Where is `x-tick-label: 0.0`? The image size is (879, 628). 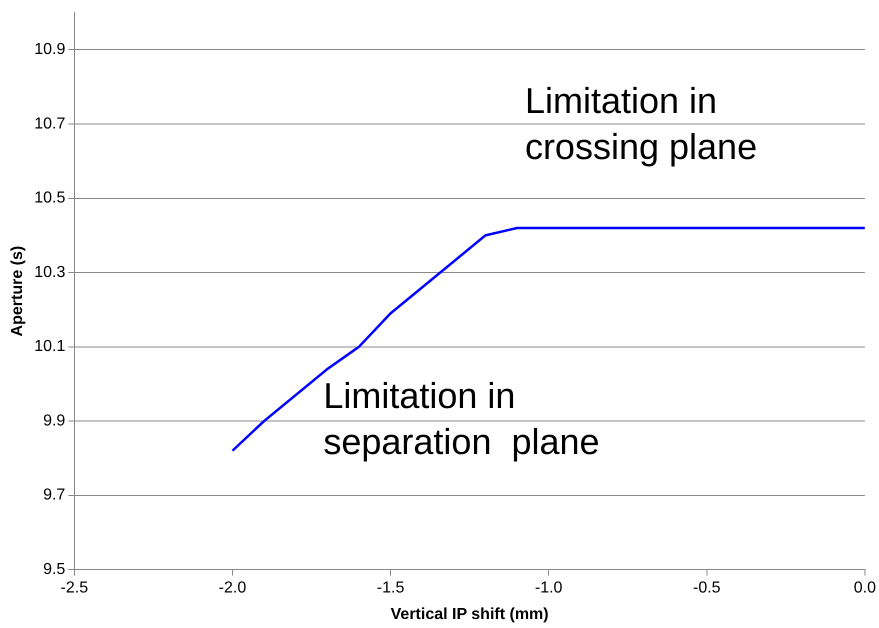 x-tick-label: 0.0 is located at coordinates (865, 588).